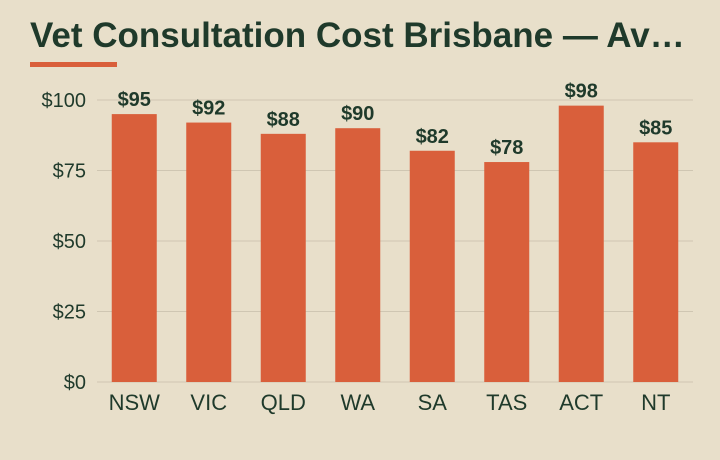 This screenshot has width=720, height=460. Describe the element at coordinates (75, 383) in the screenshot. I see `y-tick-label: $0` at that location.